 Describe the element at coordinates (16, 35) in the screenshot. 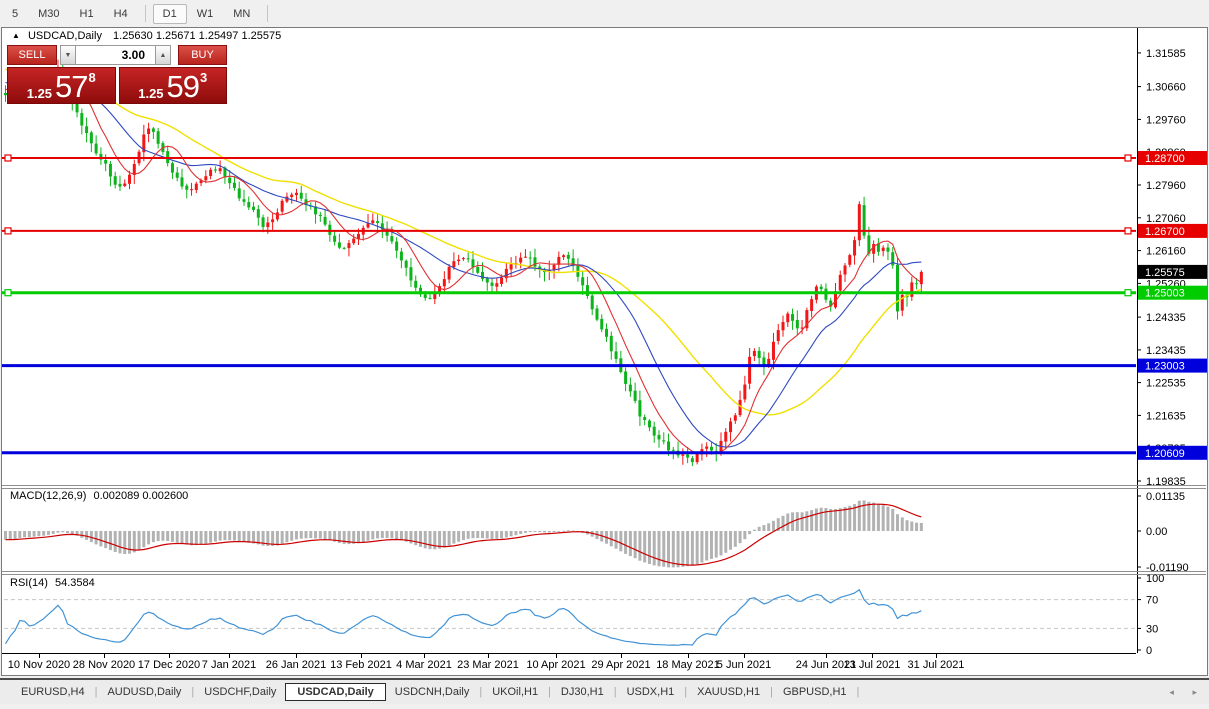

I see `collapse-objects-icon: ▲` at that location.